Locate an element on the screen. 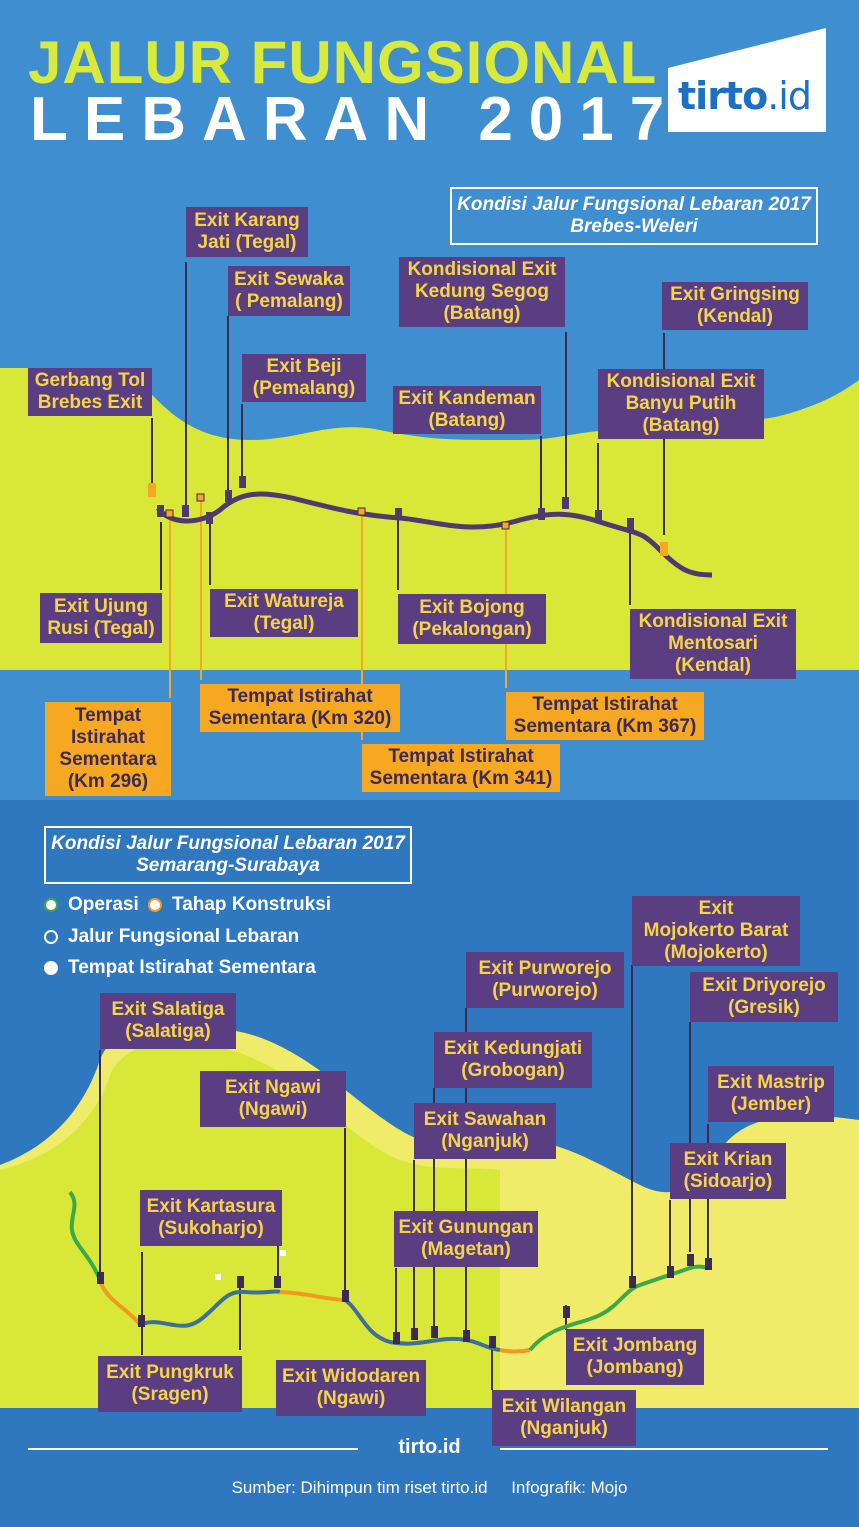 This screenshot has height=1527, width=859. logo-badge-shape is located at coordinates (747, 80).